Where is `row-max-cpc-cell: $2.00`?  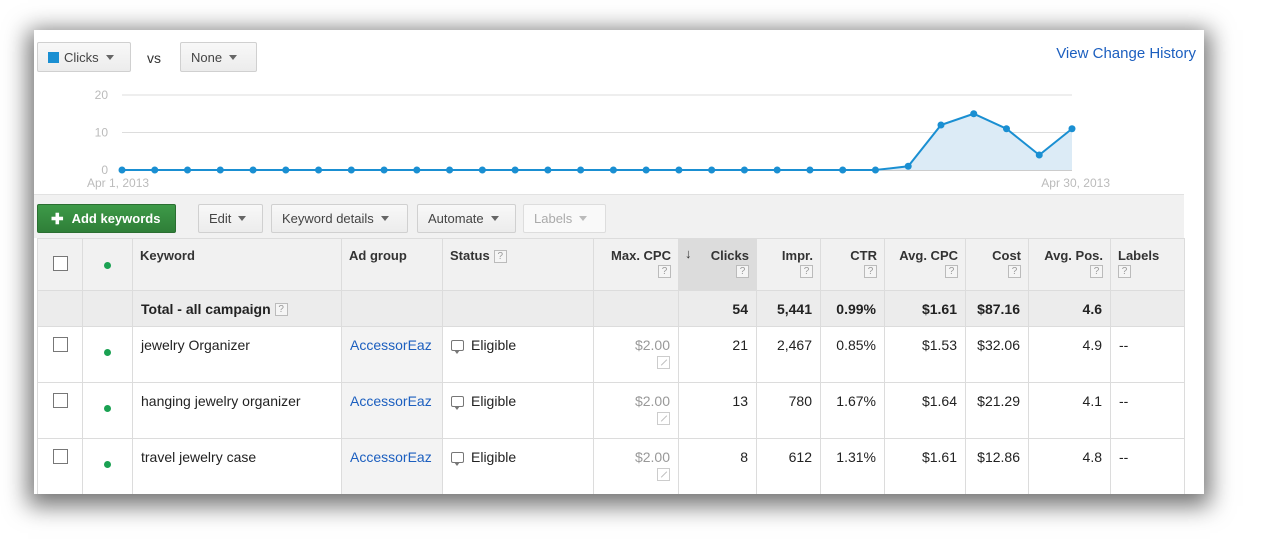 row-max-cpc-cell: $2.00 is located at coordinates (636, 354).